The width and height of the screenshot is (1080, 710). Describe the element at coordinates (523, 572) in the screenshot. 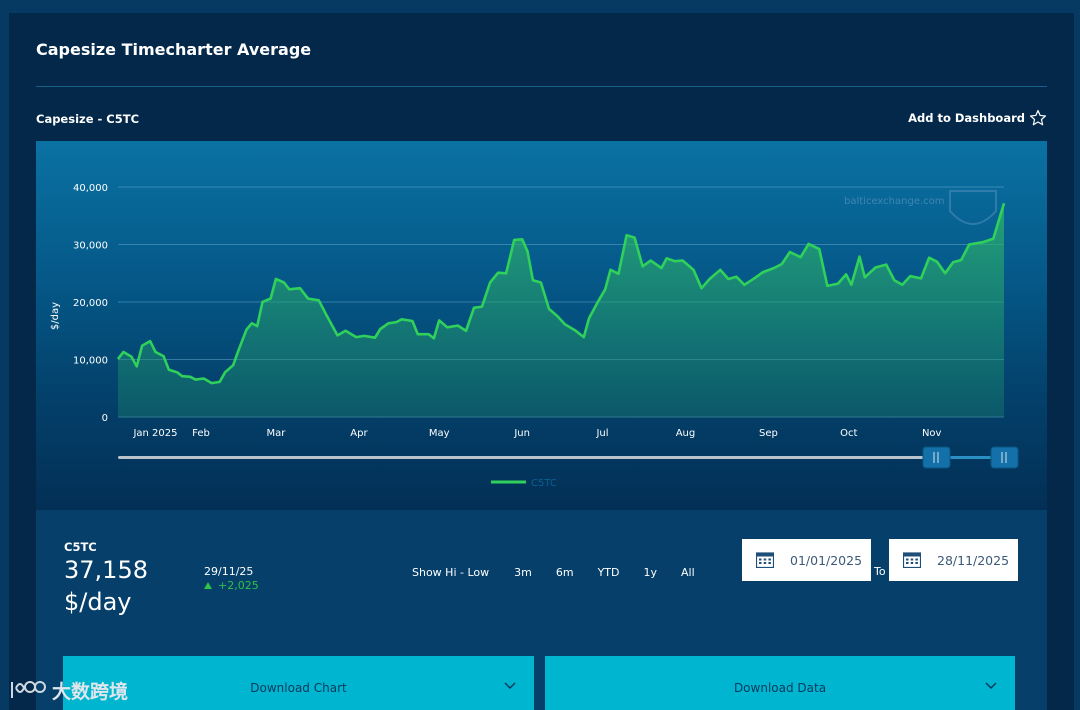

I see `range-3m-button: 3m` at that location.